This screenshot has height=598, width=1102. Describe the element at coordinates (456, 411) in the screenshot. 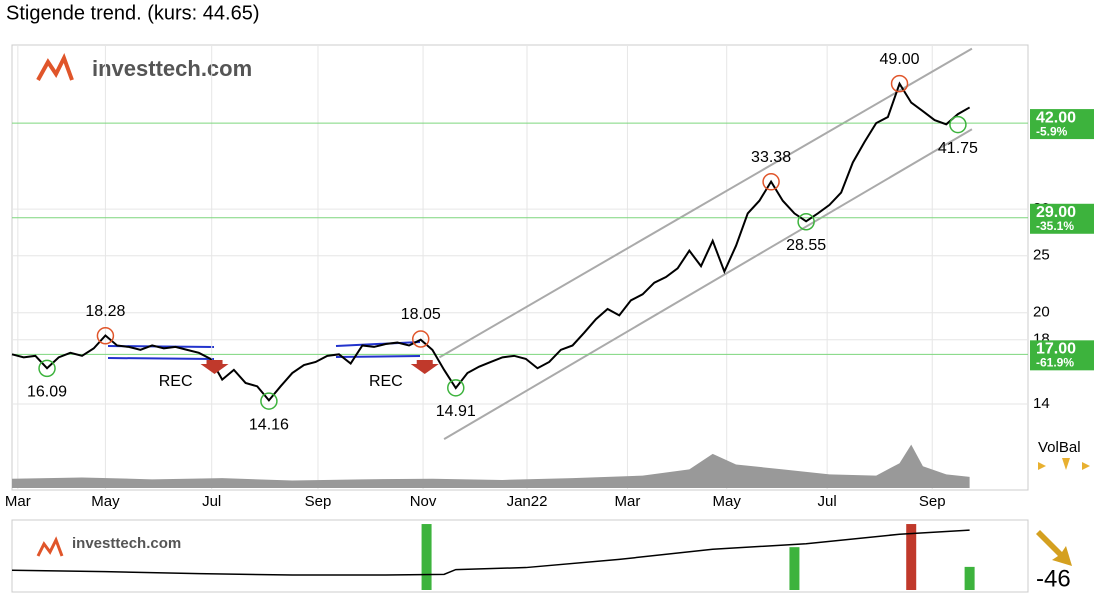

I see `extreme-label: 14.91` at that location.